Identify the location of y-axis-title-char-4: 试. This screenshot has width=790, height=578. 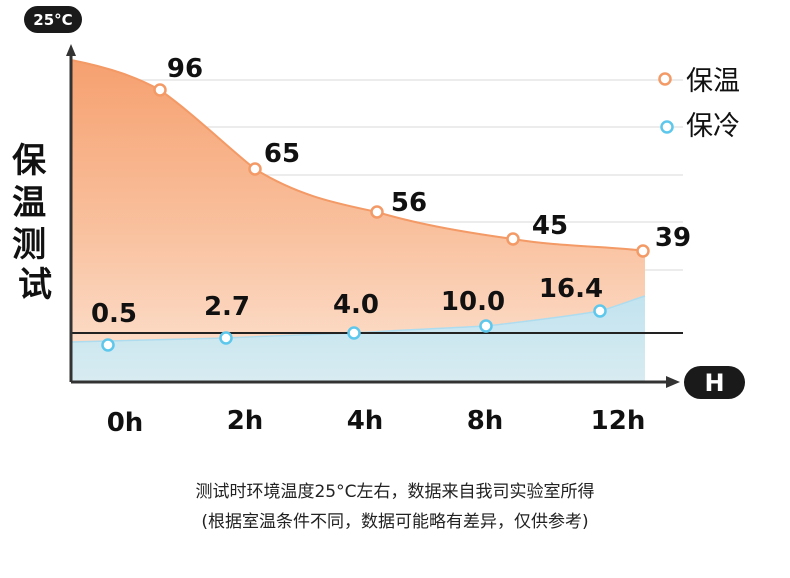
(35, 285).